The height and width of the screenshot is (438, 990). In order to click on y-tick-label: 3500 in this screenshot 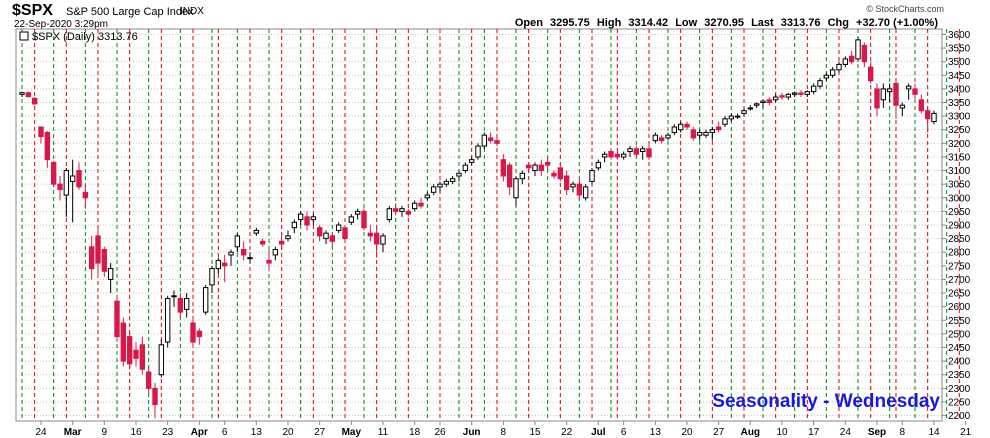, I will do `click(959, 62)`.